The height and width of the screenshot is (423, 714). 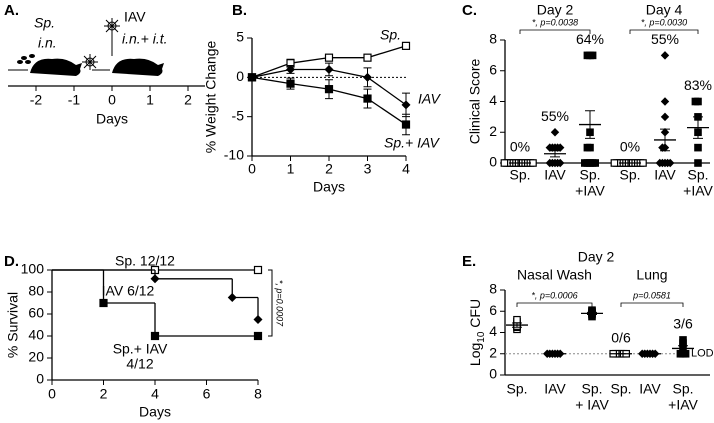 What do you see at coordinates (329, 169) in the screenshot?
I see `x-tick-label: 2` at bounding box center [329, 169].